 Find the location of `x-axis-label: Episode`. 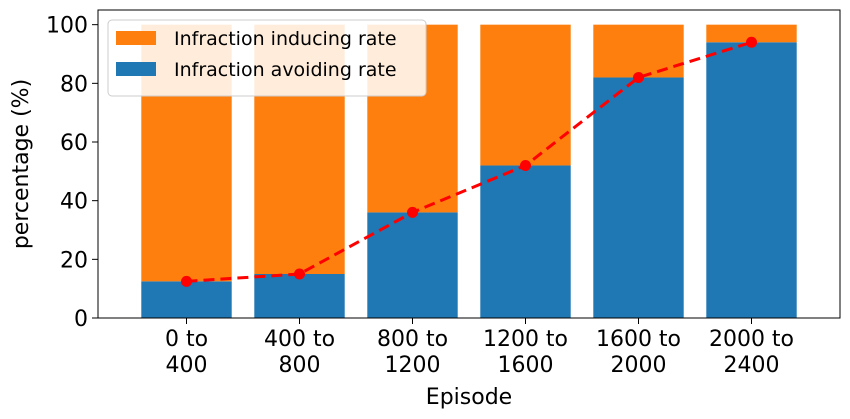

x-axis-label: Episode is located at coordinates (469, 397).